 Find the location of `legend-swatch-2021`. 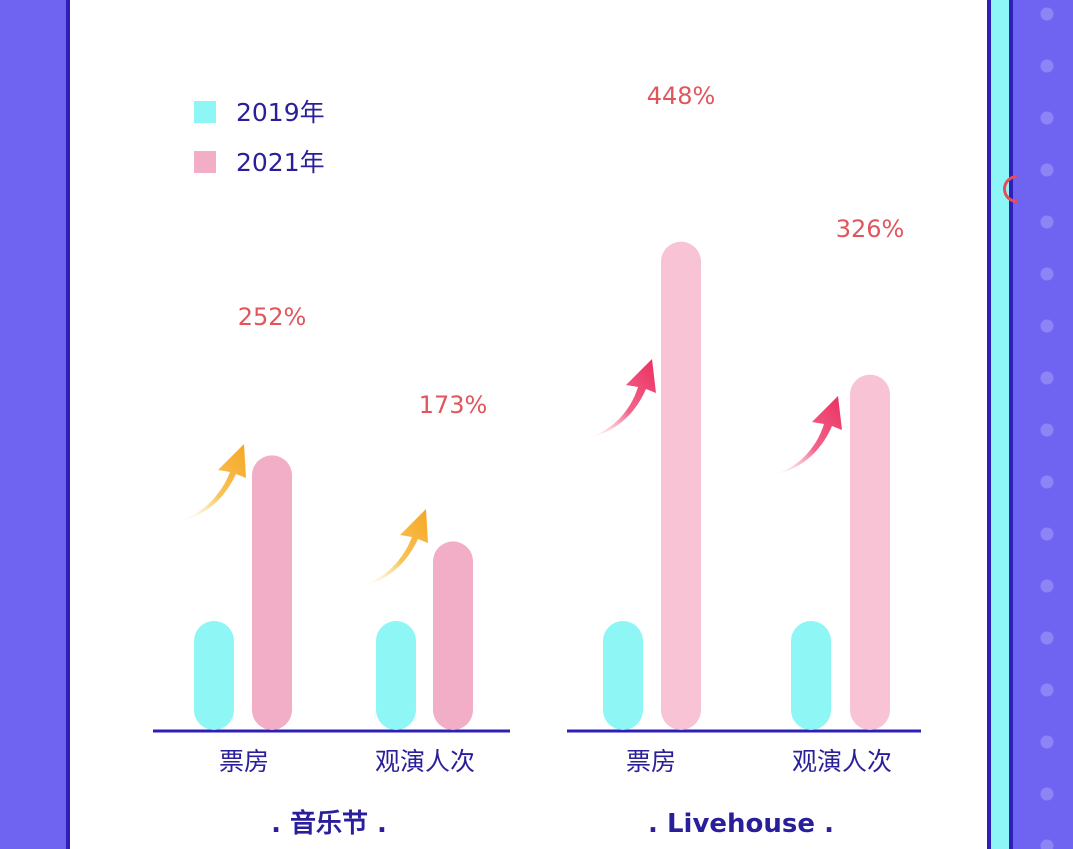

legend-swatch-2021 is located at coordinates (205, 162).